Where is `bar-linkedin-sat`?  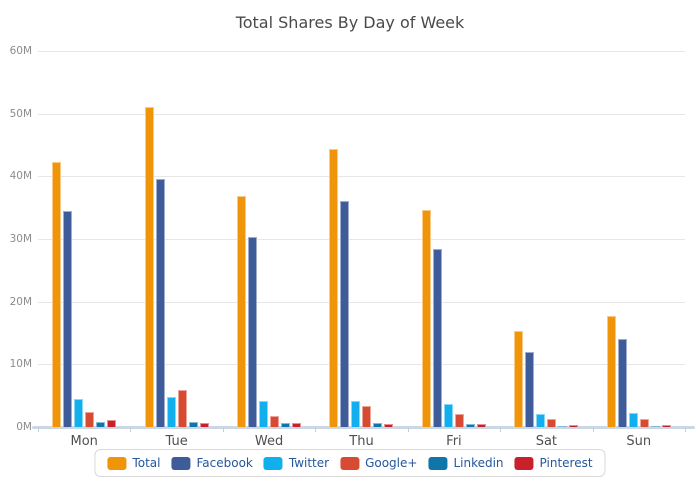 bar-linkedin-sat is located at coordinates (563, 426).